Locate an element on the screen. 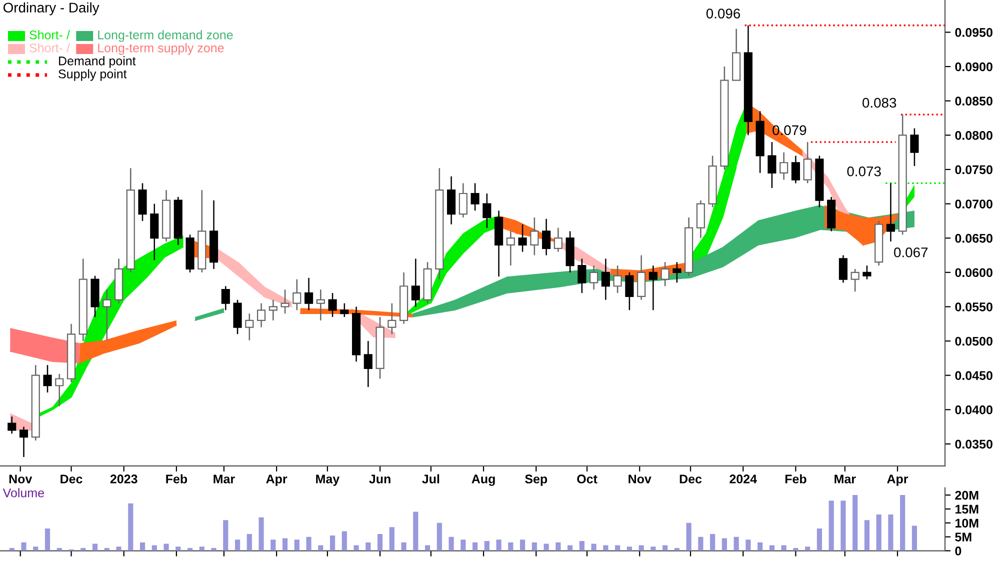  legend-label: Supply point is located at coordinates (92, 75).